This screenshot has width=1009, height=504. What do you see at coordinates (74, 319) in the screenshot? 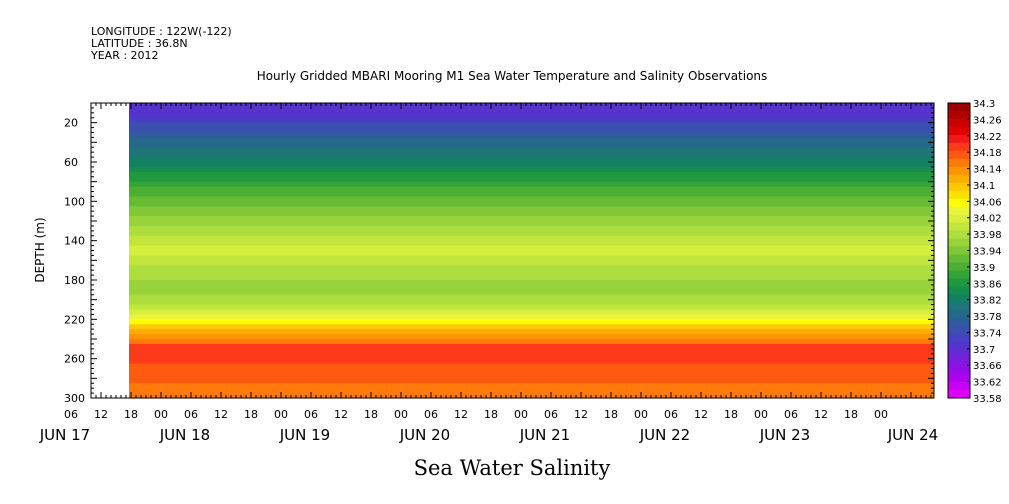
I see `y-tick-label: 220` at bounding box center [74, 319].